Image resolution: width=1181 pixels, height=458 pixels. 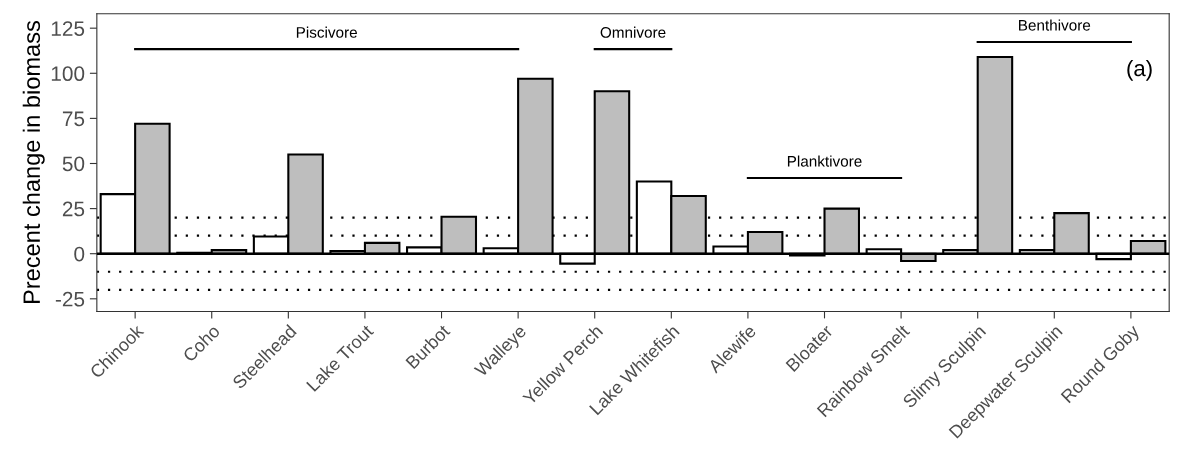 What do you see at coordinates (68, 74) in the screenshot?
I see `y-tick-label: 100` at bounding box center [68, 74].